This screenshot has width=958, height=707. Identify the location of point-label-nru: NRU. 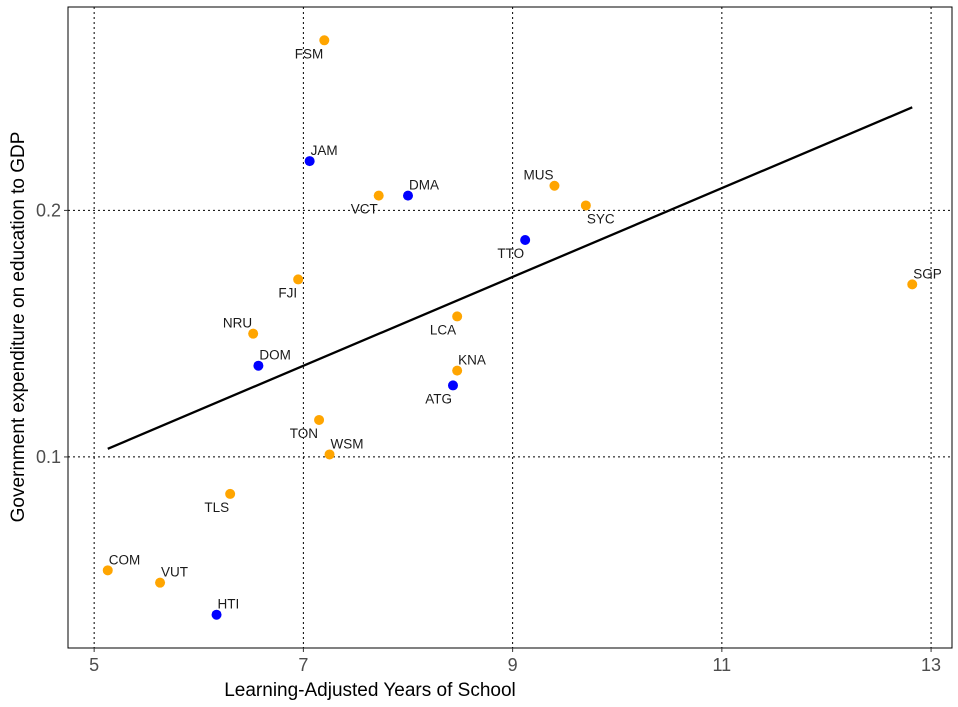
(237, 323).